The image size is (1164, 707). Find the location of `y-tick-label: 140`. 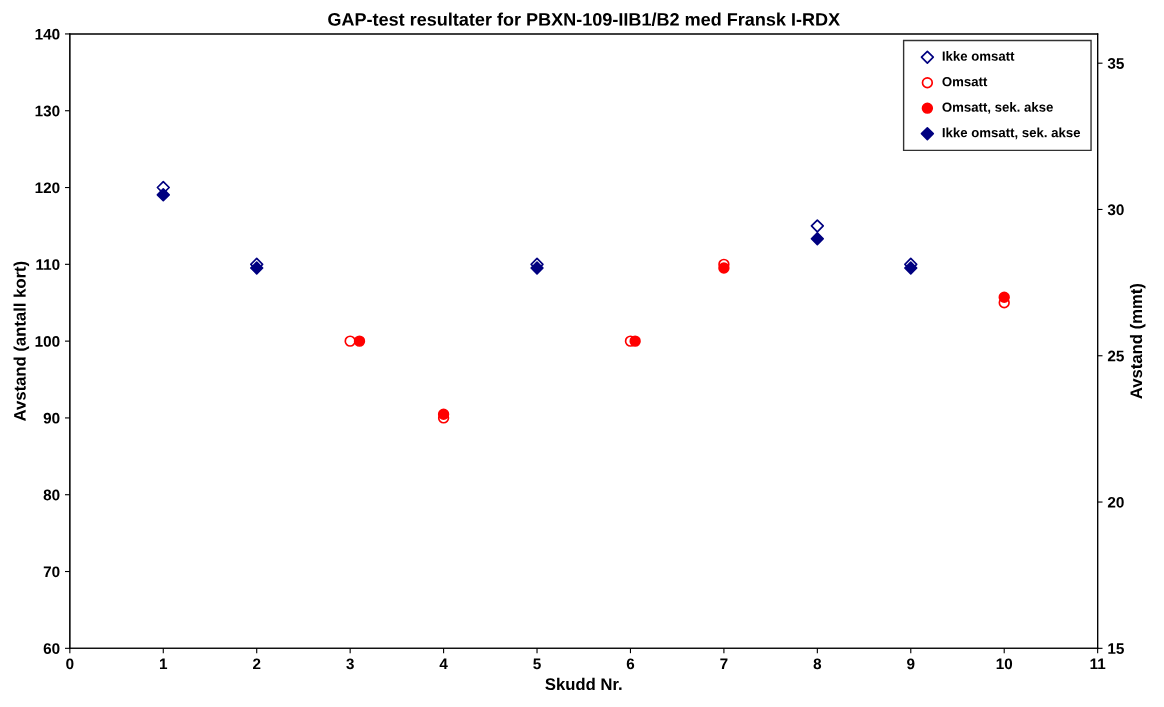

y-tick-label: 140 is located at coordinates (47, 34).